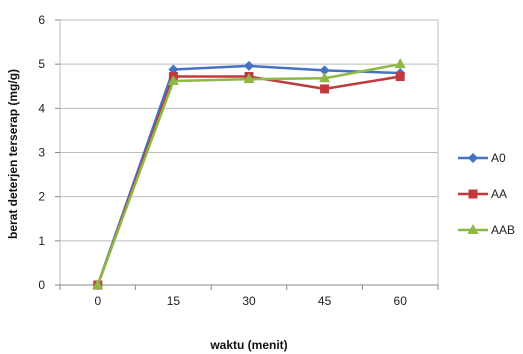  What do you see at coordinates (41, 20) in the screenshot?
I see `y-tick-label: 6` at bounding box center [41, 20].